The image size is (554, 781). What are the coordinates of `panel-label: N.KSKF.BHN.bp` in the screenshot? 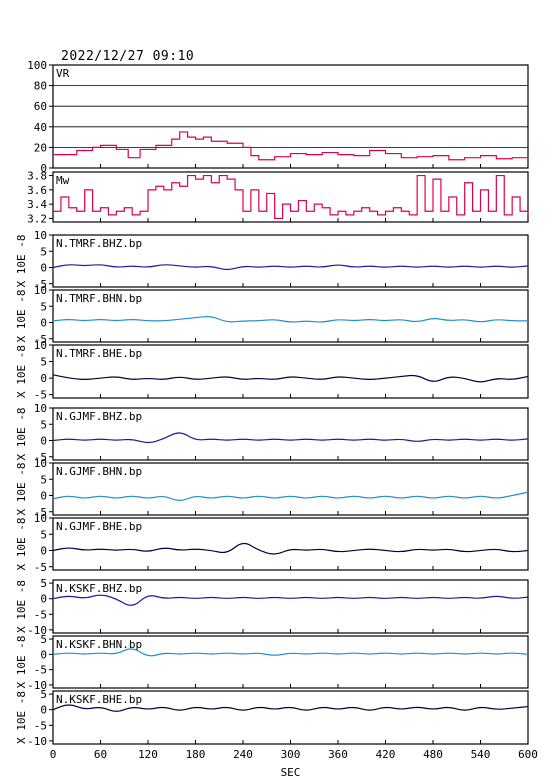 It's located at (99, 644).